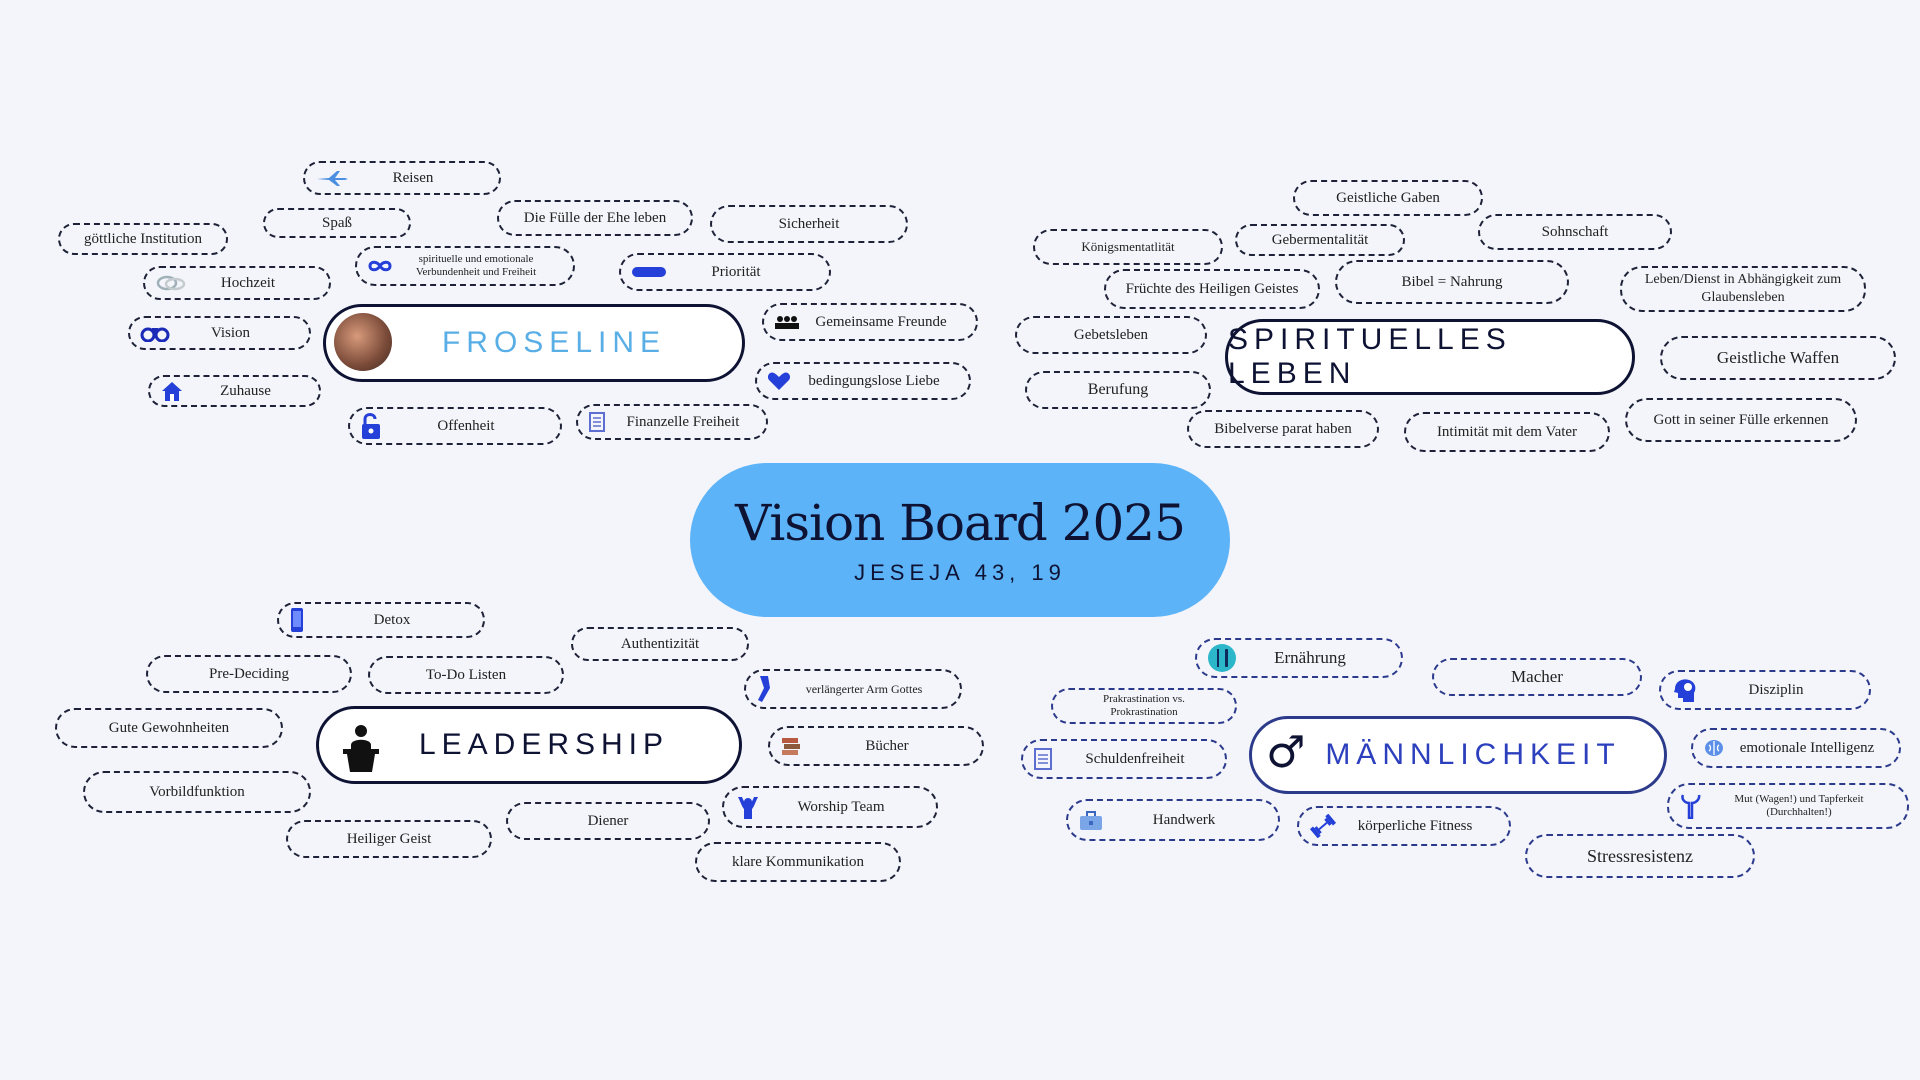 The width and height of the screenshot is (1920, 1080). What do you see at coordinates (169, 728) in the screenshot?
I see `node-gute-gewohnheiten: Gute Gewohnheiten` at bounding box center [169, 728].